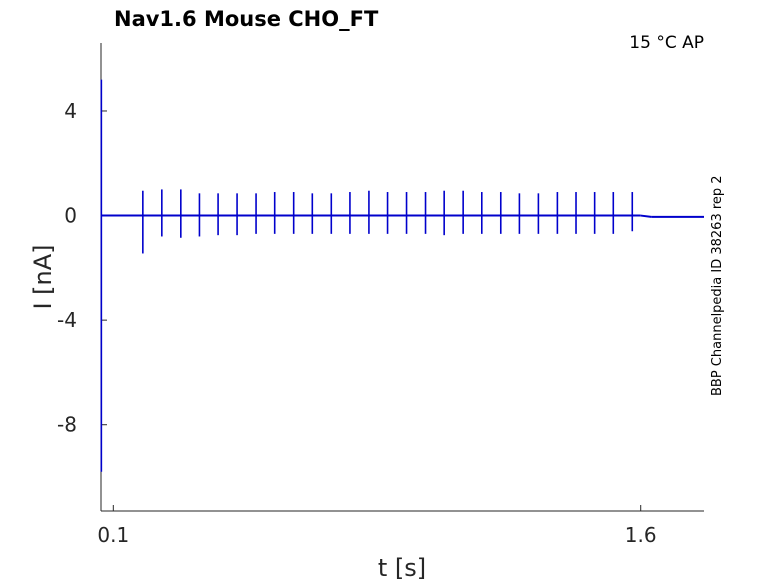 The width and height of the screenshot is (778, 583). Describe the element at coordinates (377, 526) in the screenshot. I see `x-ticks: 0.1 1.6` at that location.